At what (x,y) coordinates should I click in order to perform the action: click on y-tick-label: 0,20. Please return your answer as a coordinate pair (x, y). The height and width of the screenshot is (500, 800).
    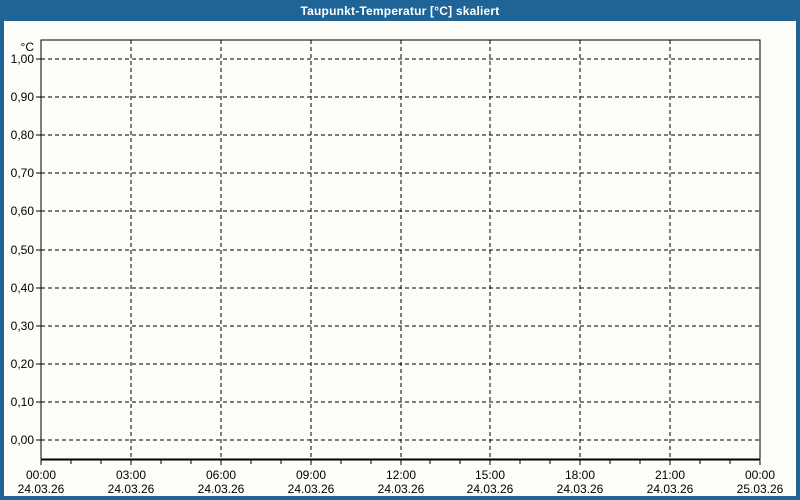
    Looking at the image, I should click on (23, 364).